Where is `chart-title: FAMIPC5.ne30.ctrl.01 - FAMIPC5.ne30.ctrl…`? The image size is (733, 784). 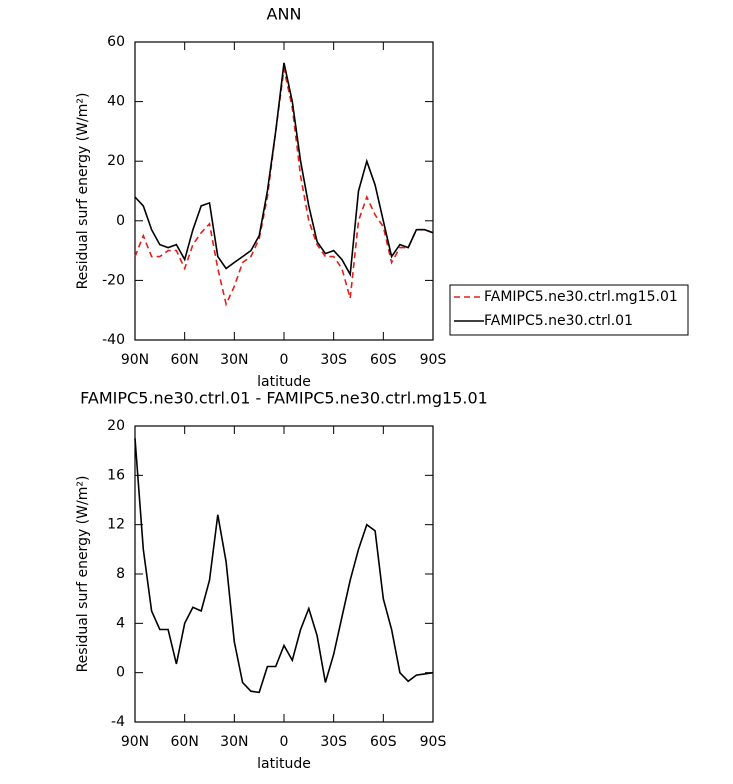
chart-title: FAMIPC5.ne30.ctrl.01 - FAMIPC5.ne30.ctrl… is located at coordinates (284, 398).